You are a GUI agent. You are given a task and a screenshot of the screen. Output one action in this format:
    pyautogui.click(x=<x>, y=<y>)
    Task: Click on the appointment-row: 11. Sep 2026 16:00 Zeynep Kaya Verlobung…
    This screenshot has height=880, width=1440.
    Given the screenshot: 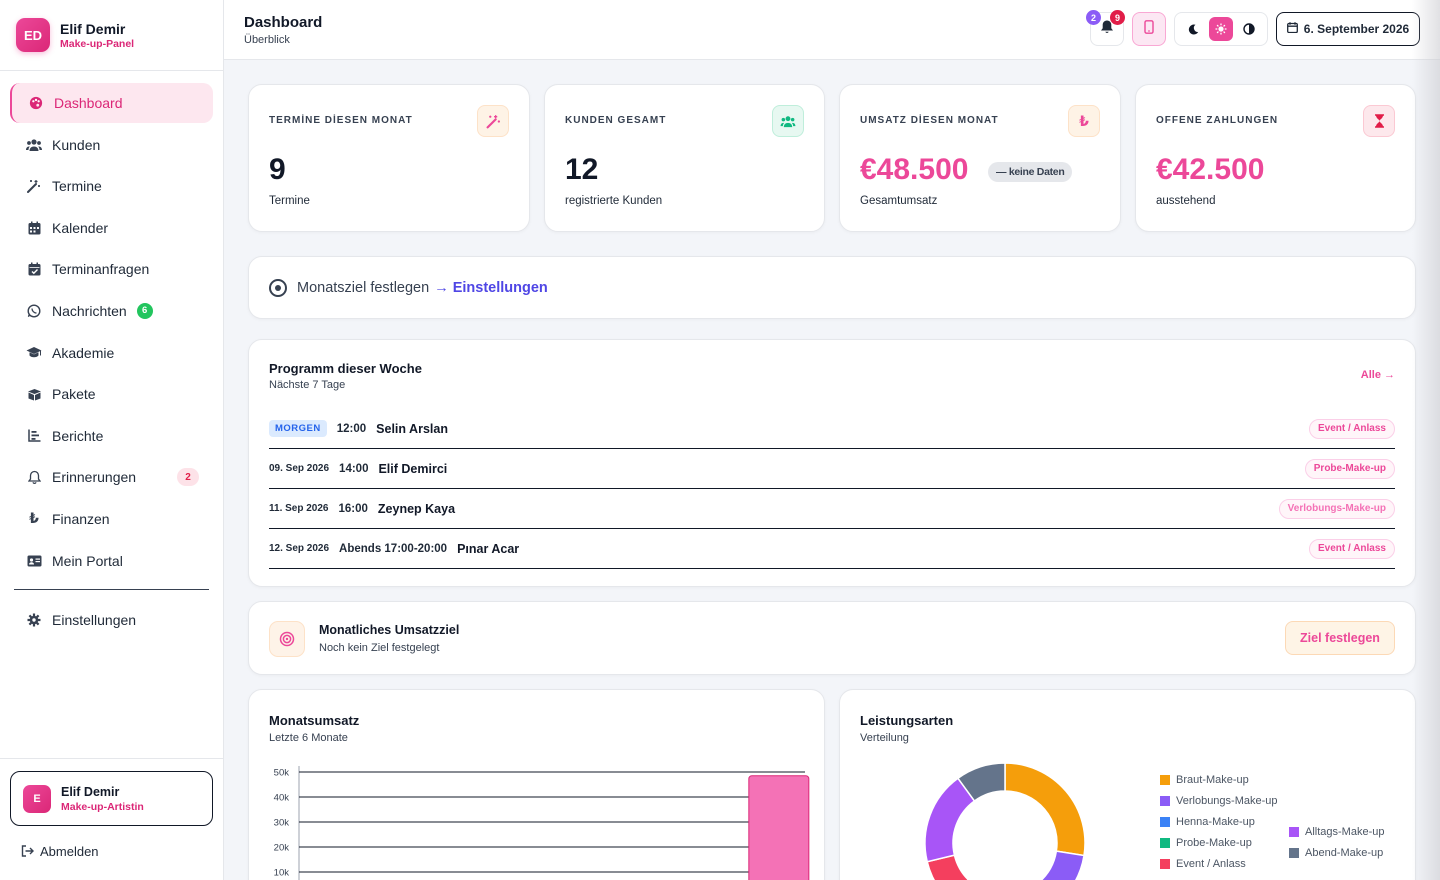 What is the action you would take?
    pyautogui.click(x=832, y=509)
    